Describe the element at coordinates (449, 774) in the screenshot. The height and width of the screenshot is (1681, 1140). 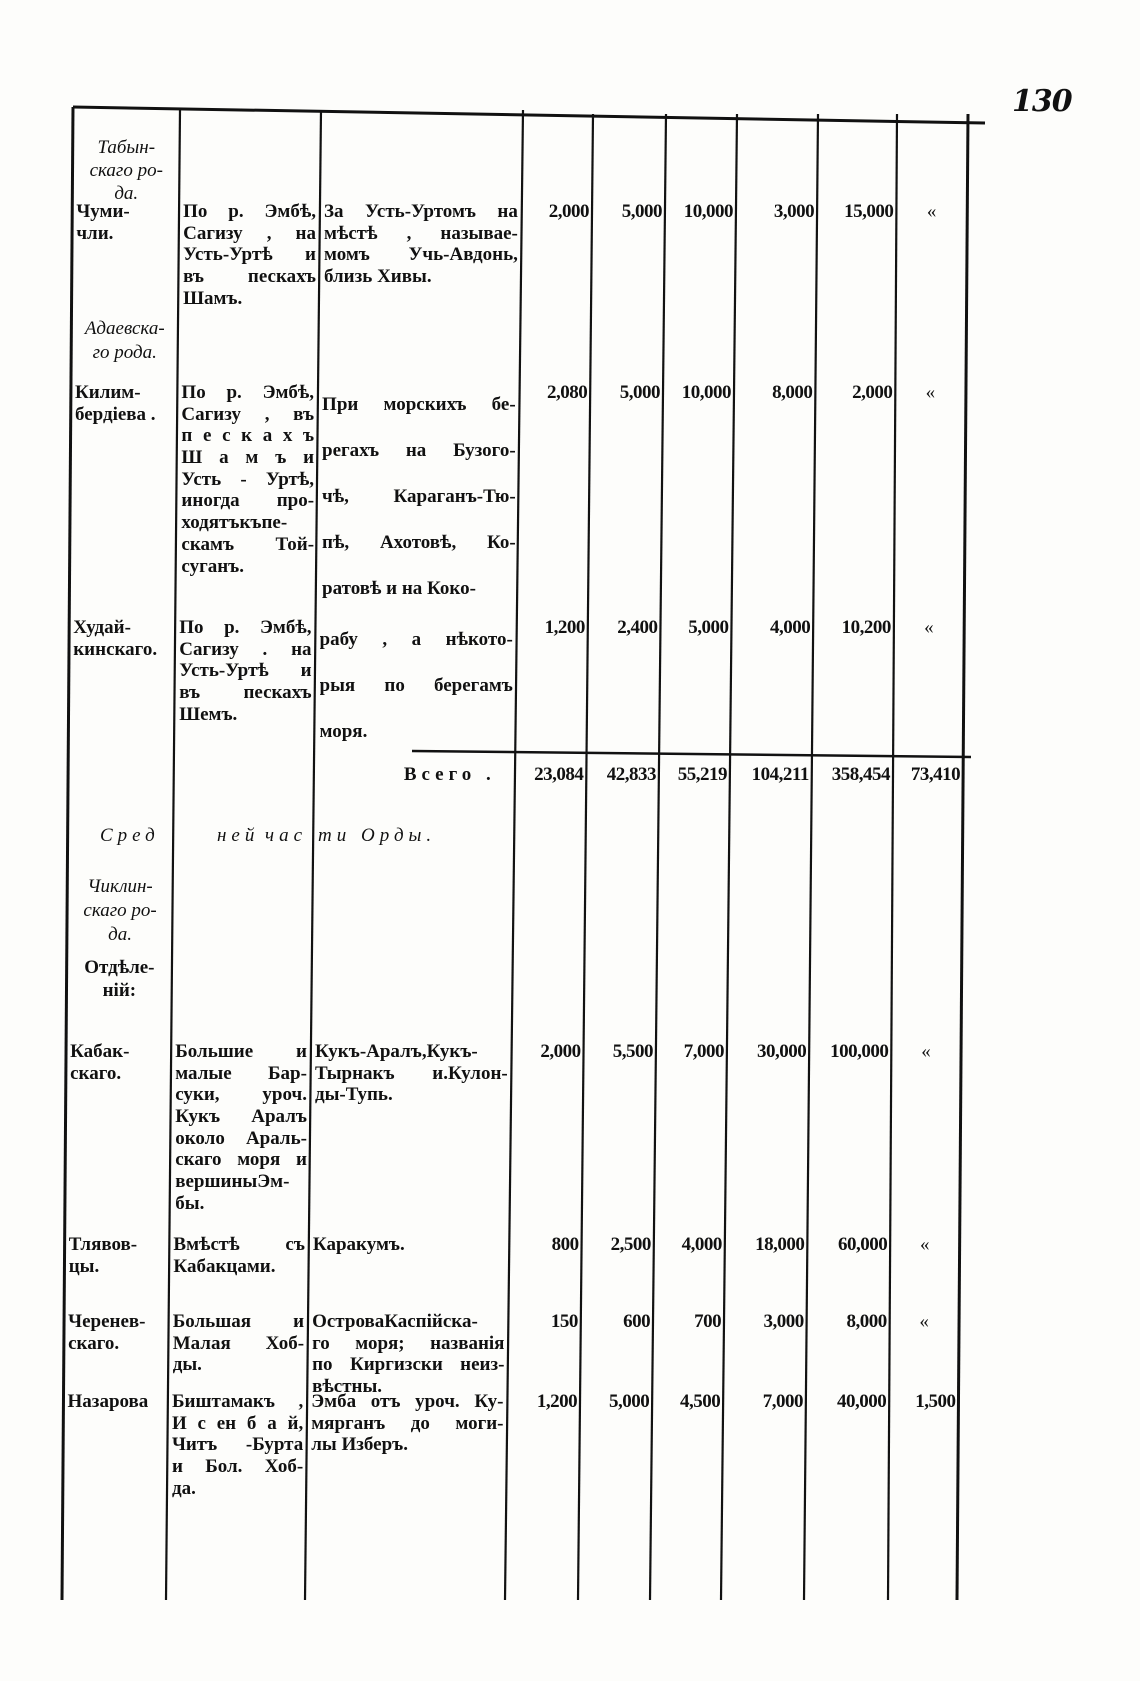
I see `total-label: Всего .` at that location.